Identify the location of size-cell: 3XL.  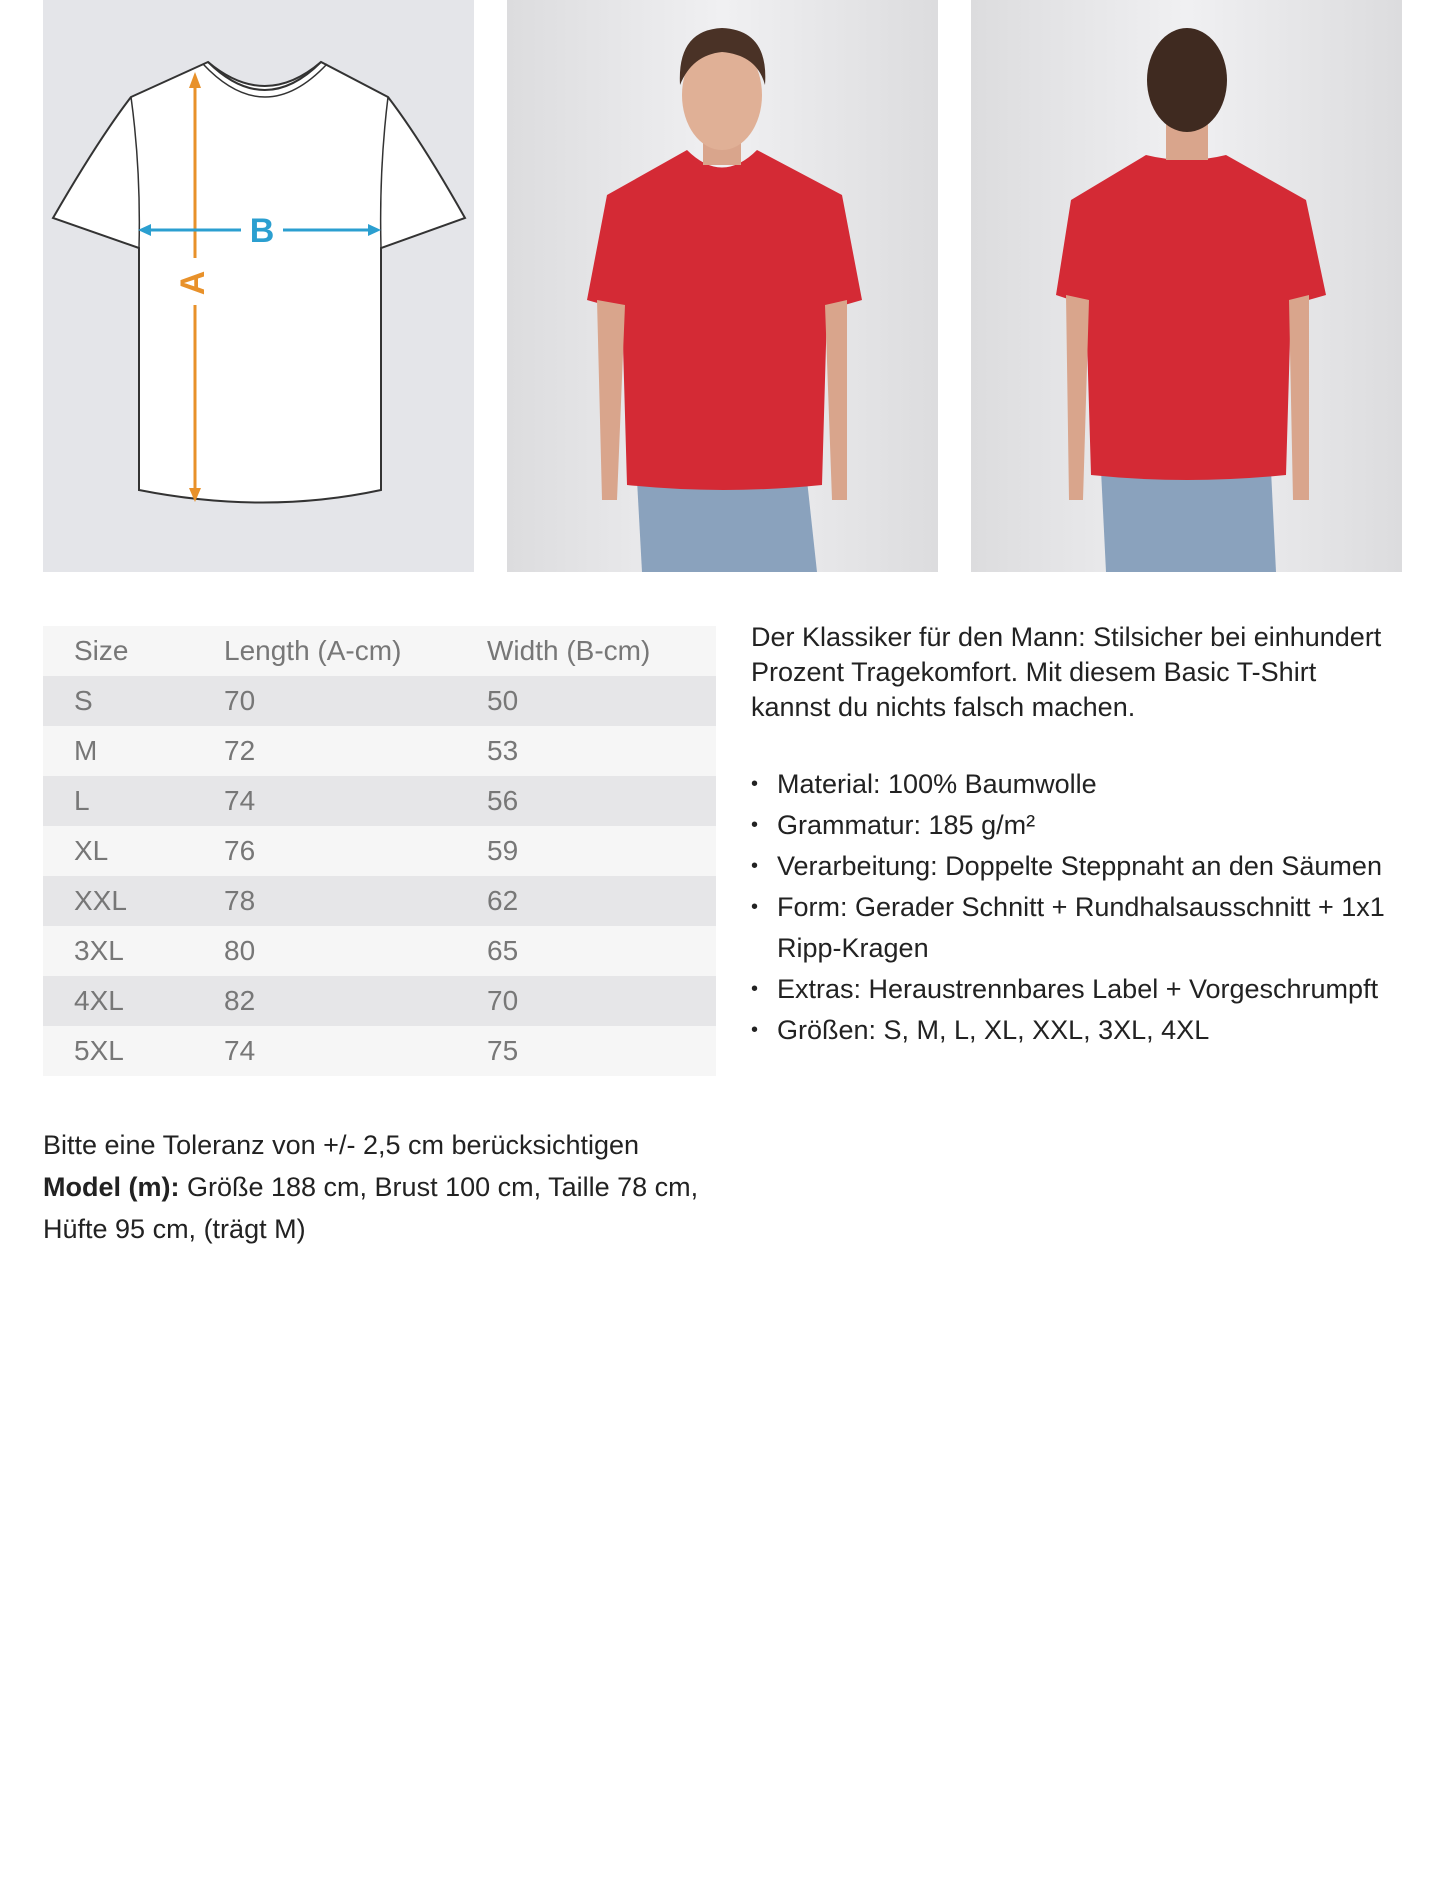
(99, 950).